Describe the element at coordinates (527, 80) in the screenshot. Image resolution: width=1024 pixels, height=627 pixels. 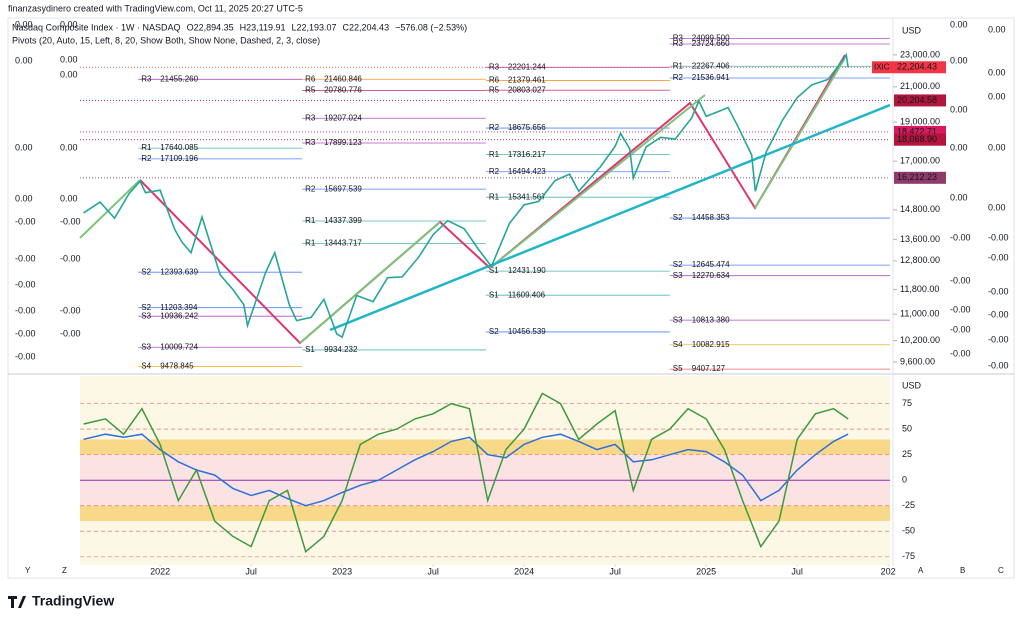
I see `pivot-value: 21379.461` at that location.